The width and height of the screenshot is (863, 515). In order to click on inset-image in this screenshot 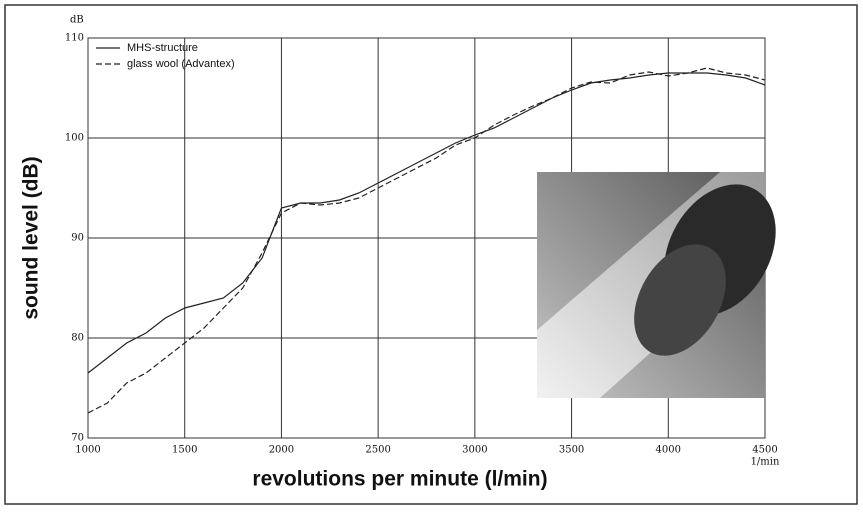, I will do `click(656, 285)`.